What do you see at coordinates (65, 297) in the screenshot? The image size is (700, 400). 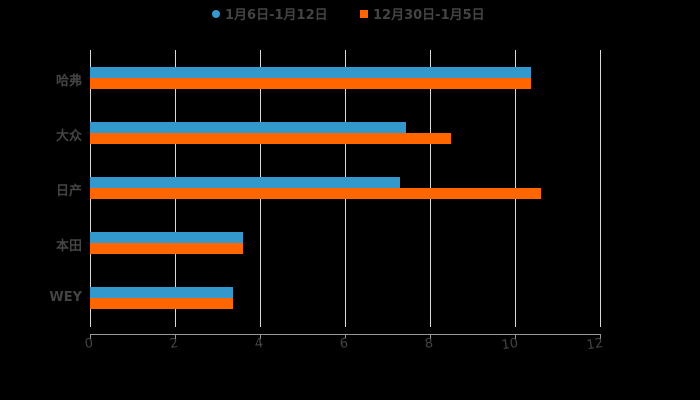 I see `y-category-label: WEY` at bounding box center [65, 297].